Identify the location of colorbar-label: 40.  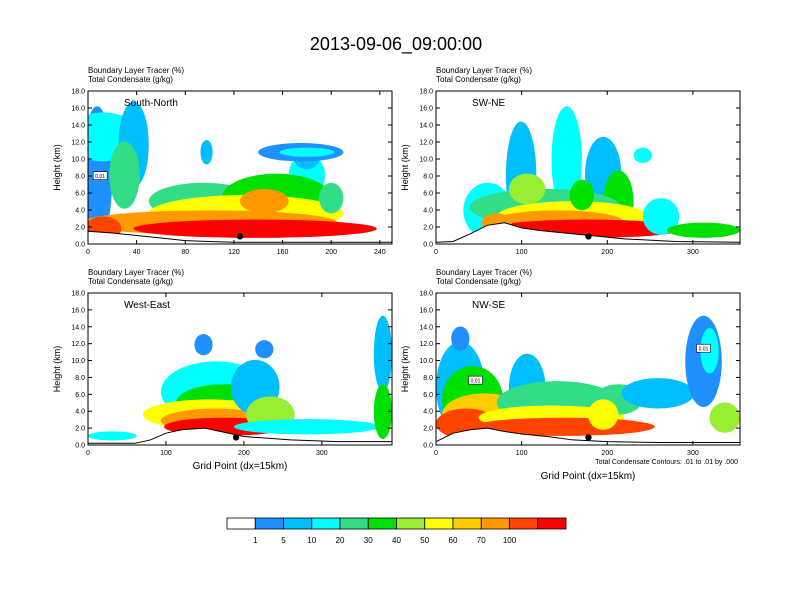
(396, 540).